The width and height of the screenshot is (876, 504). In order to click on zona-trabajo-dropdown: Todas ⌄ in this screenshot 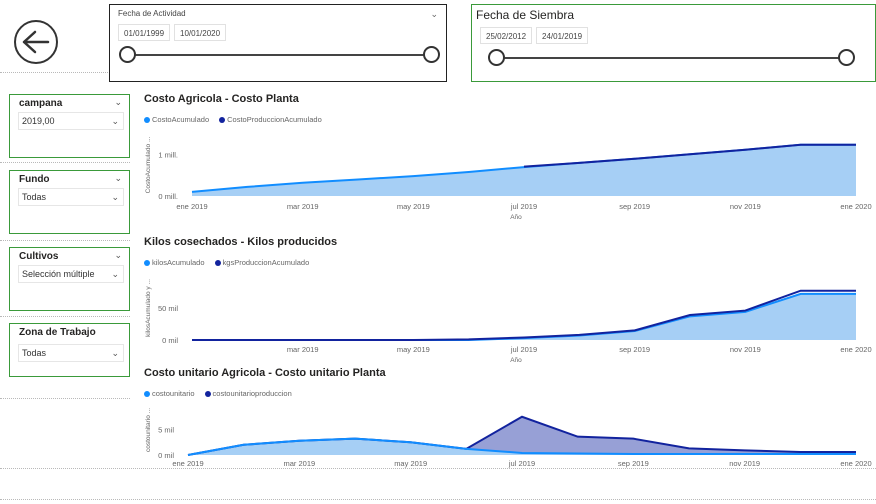, I will do `click(71, 353)`.